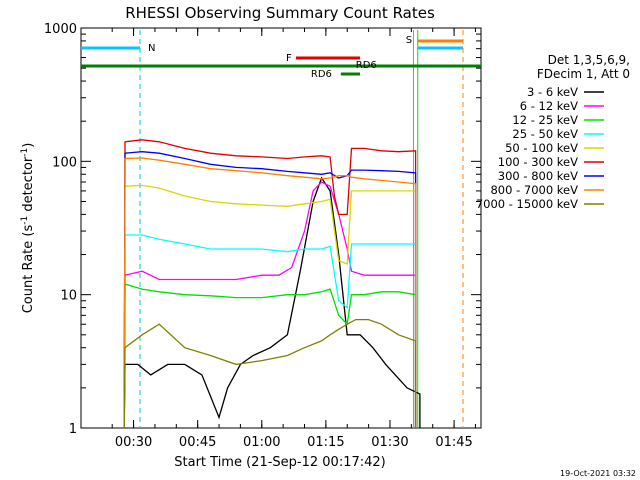  I want to click on legend-header-1: Det 1,3,5,6,9,, so click(589, 60).